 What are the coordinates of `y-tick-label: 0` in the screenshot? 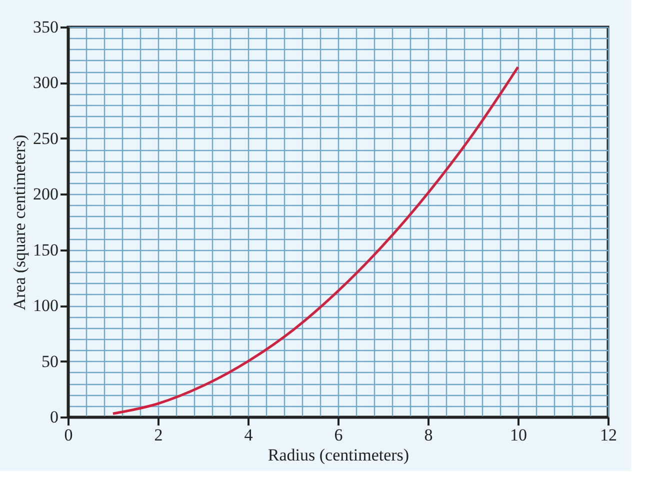 It's located at (54, 417).